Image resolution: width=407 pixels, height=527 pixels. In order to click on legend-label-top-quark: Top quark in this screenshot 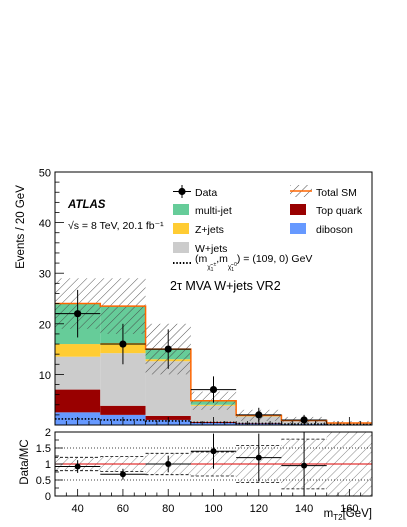, I will do `click(339, 211)`.